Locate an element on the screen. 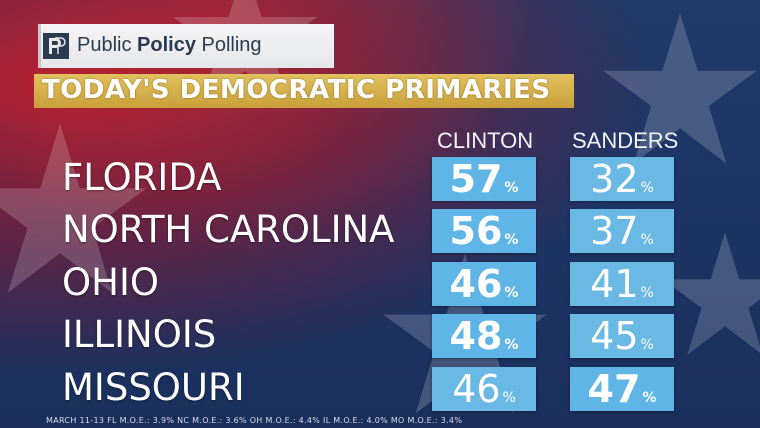  column-header-sanders: SANDERS is located at coordinates (625, 140).